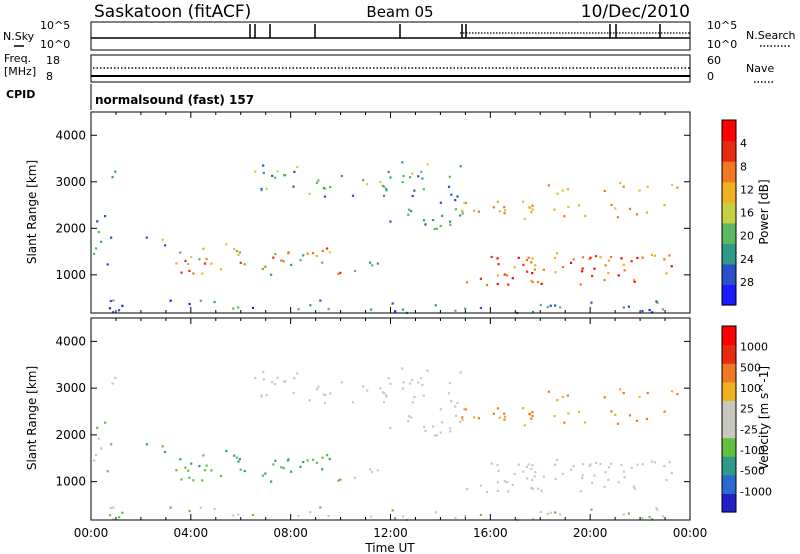 The image size is (800, 554). Describe the element at coordinates (70, 135) in the screenshot. I see `y-tick-label: 4000` at that location.